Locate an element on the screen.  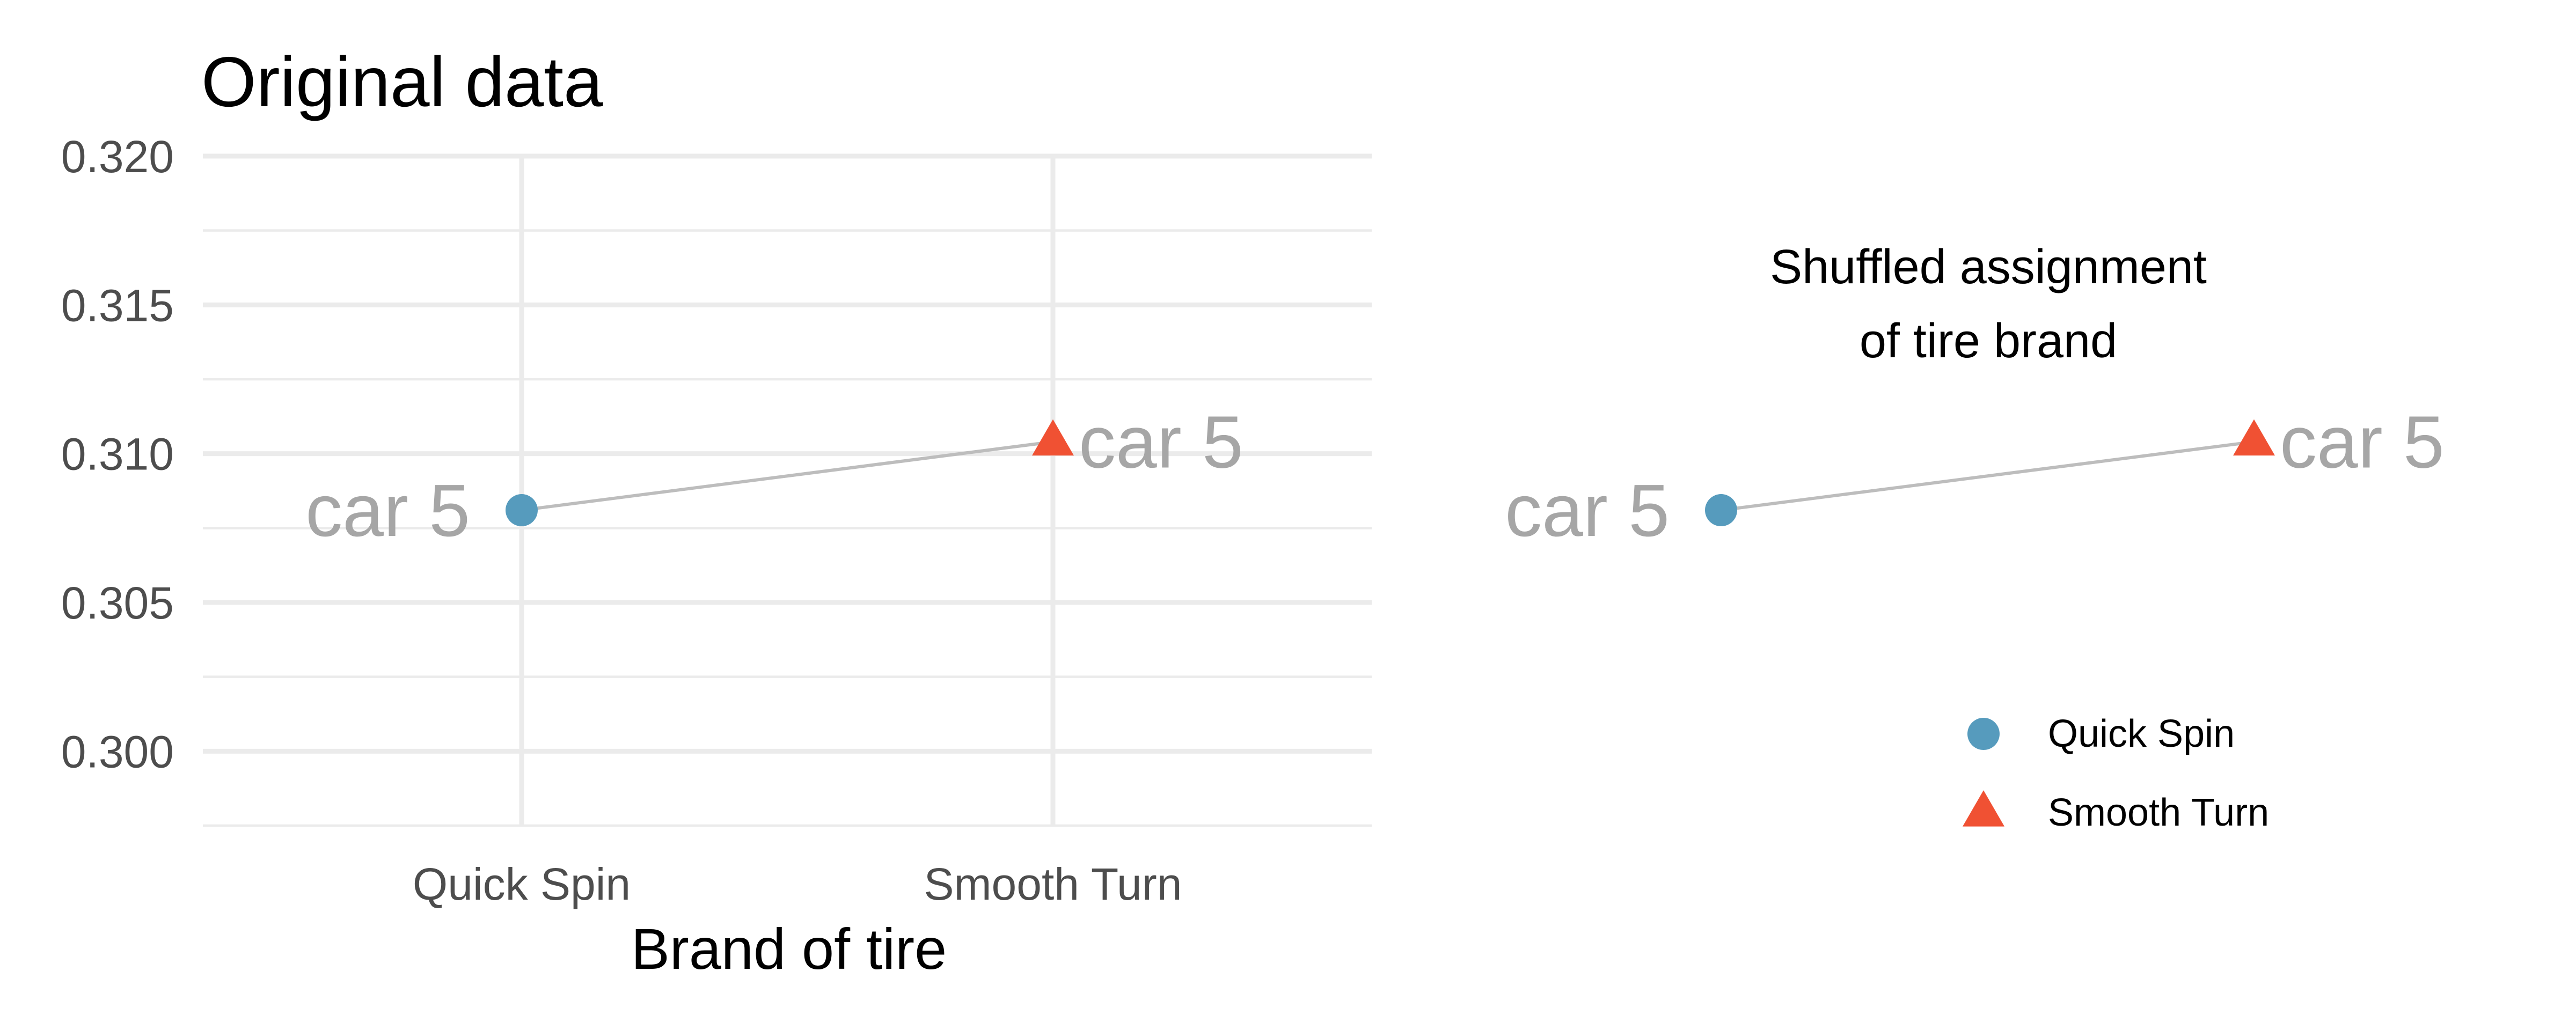
y-tick-label: 0.300 is located at coordinates (117, 751).